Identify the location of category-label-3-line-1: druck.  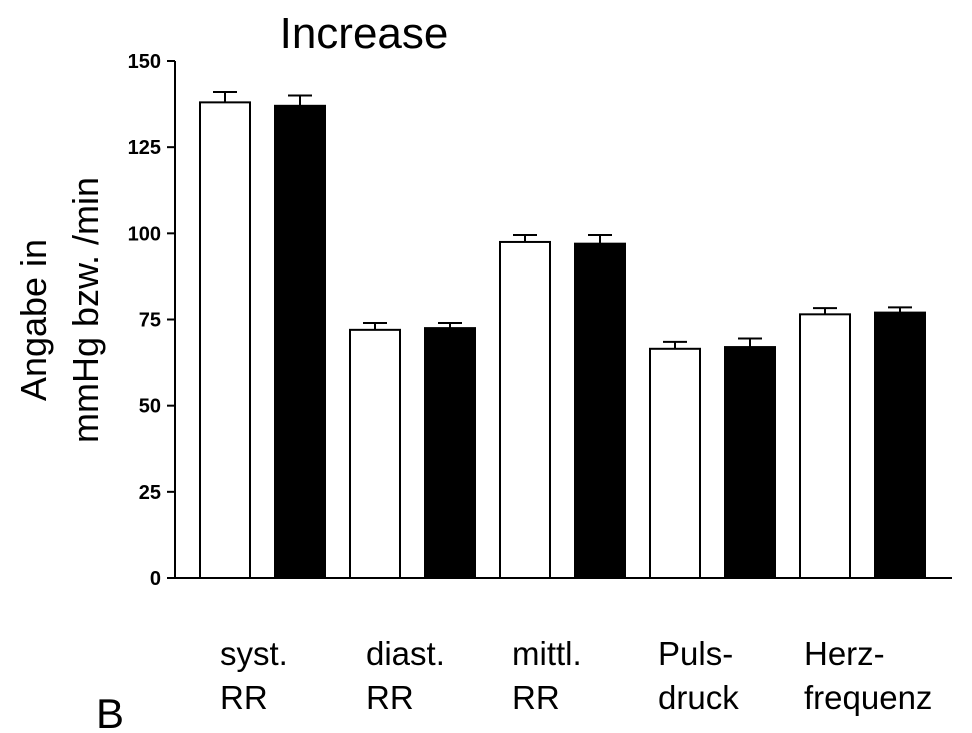
(698, 697).